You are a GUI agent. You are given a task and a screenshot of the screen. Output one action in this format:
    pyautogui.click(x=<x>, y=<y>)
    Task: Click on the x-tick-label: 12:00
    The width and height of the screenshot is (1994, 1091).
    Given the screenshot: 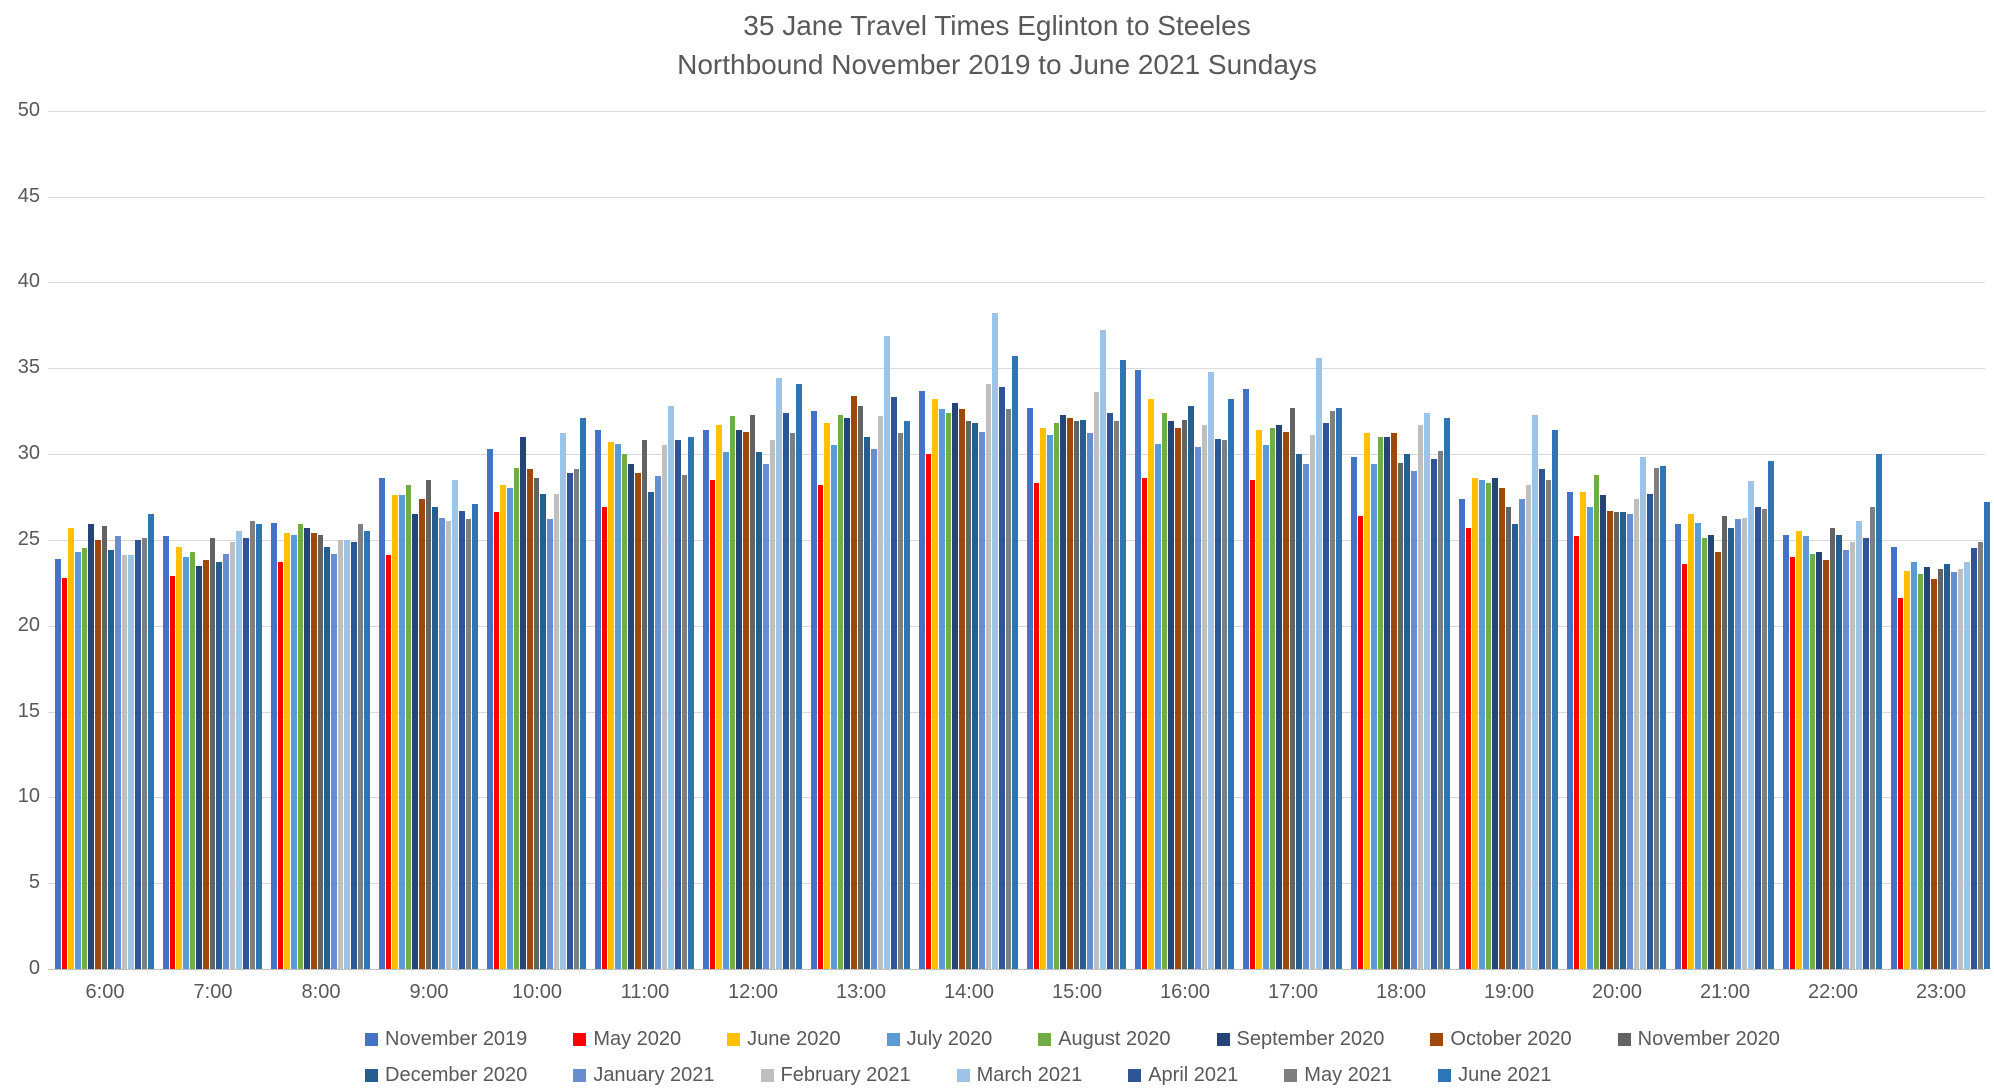 What is the action you would take?
    pyautogui.click(x=753, y=992)
    